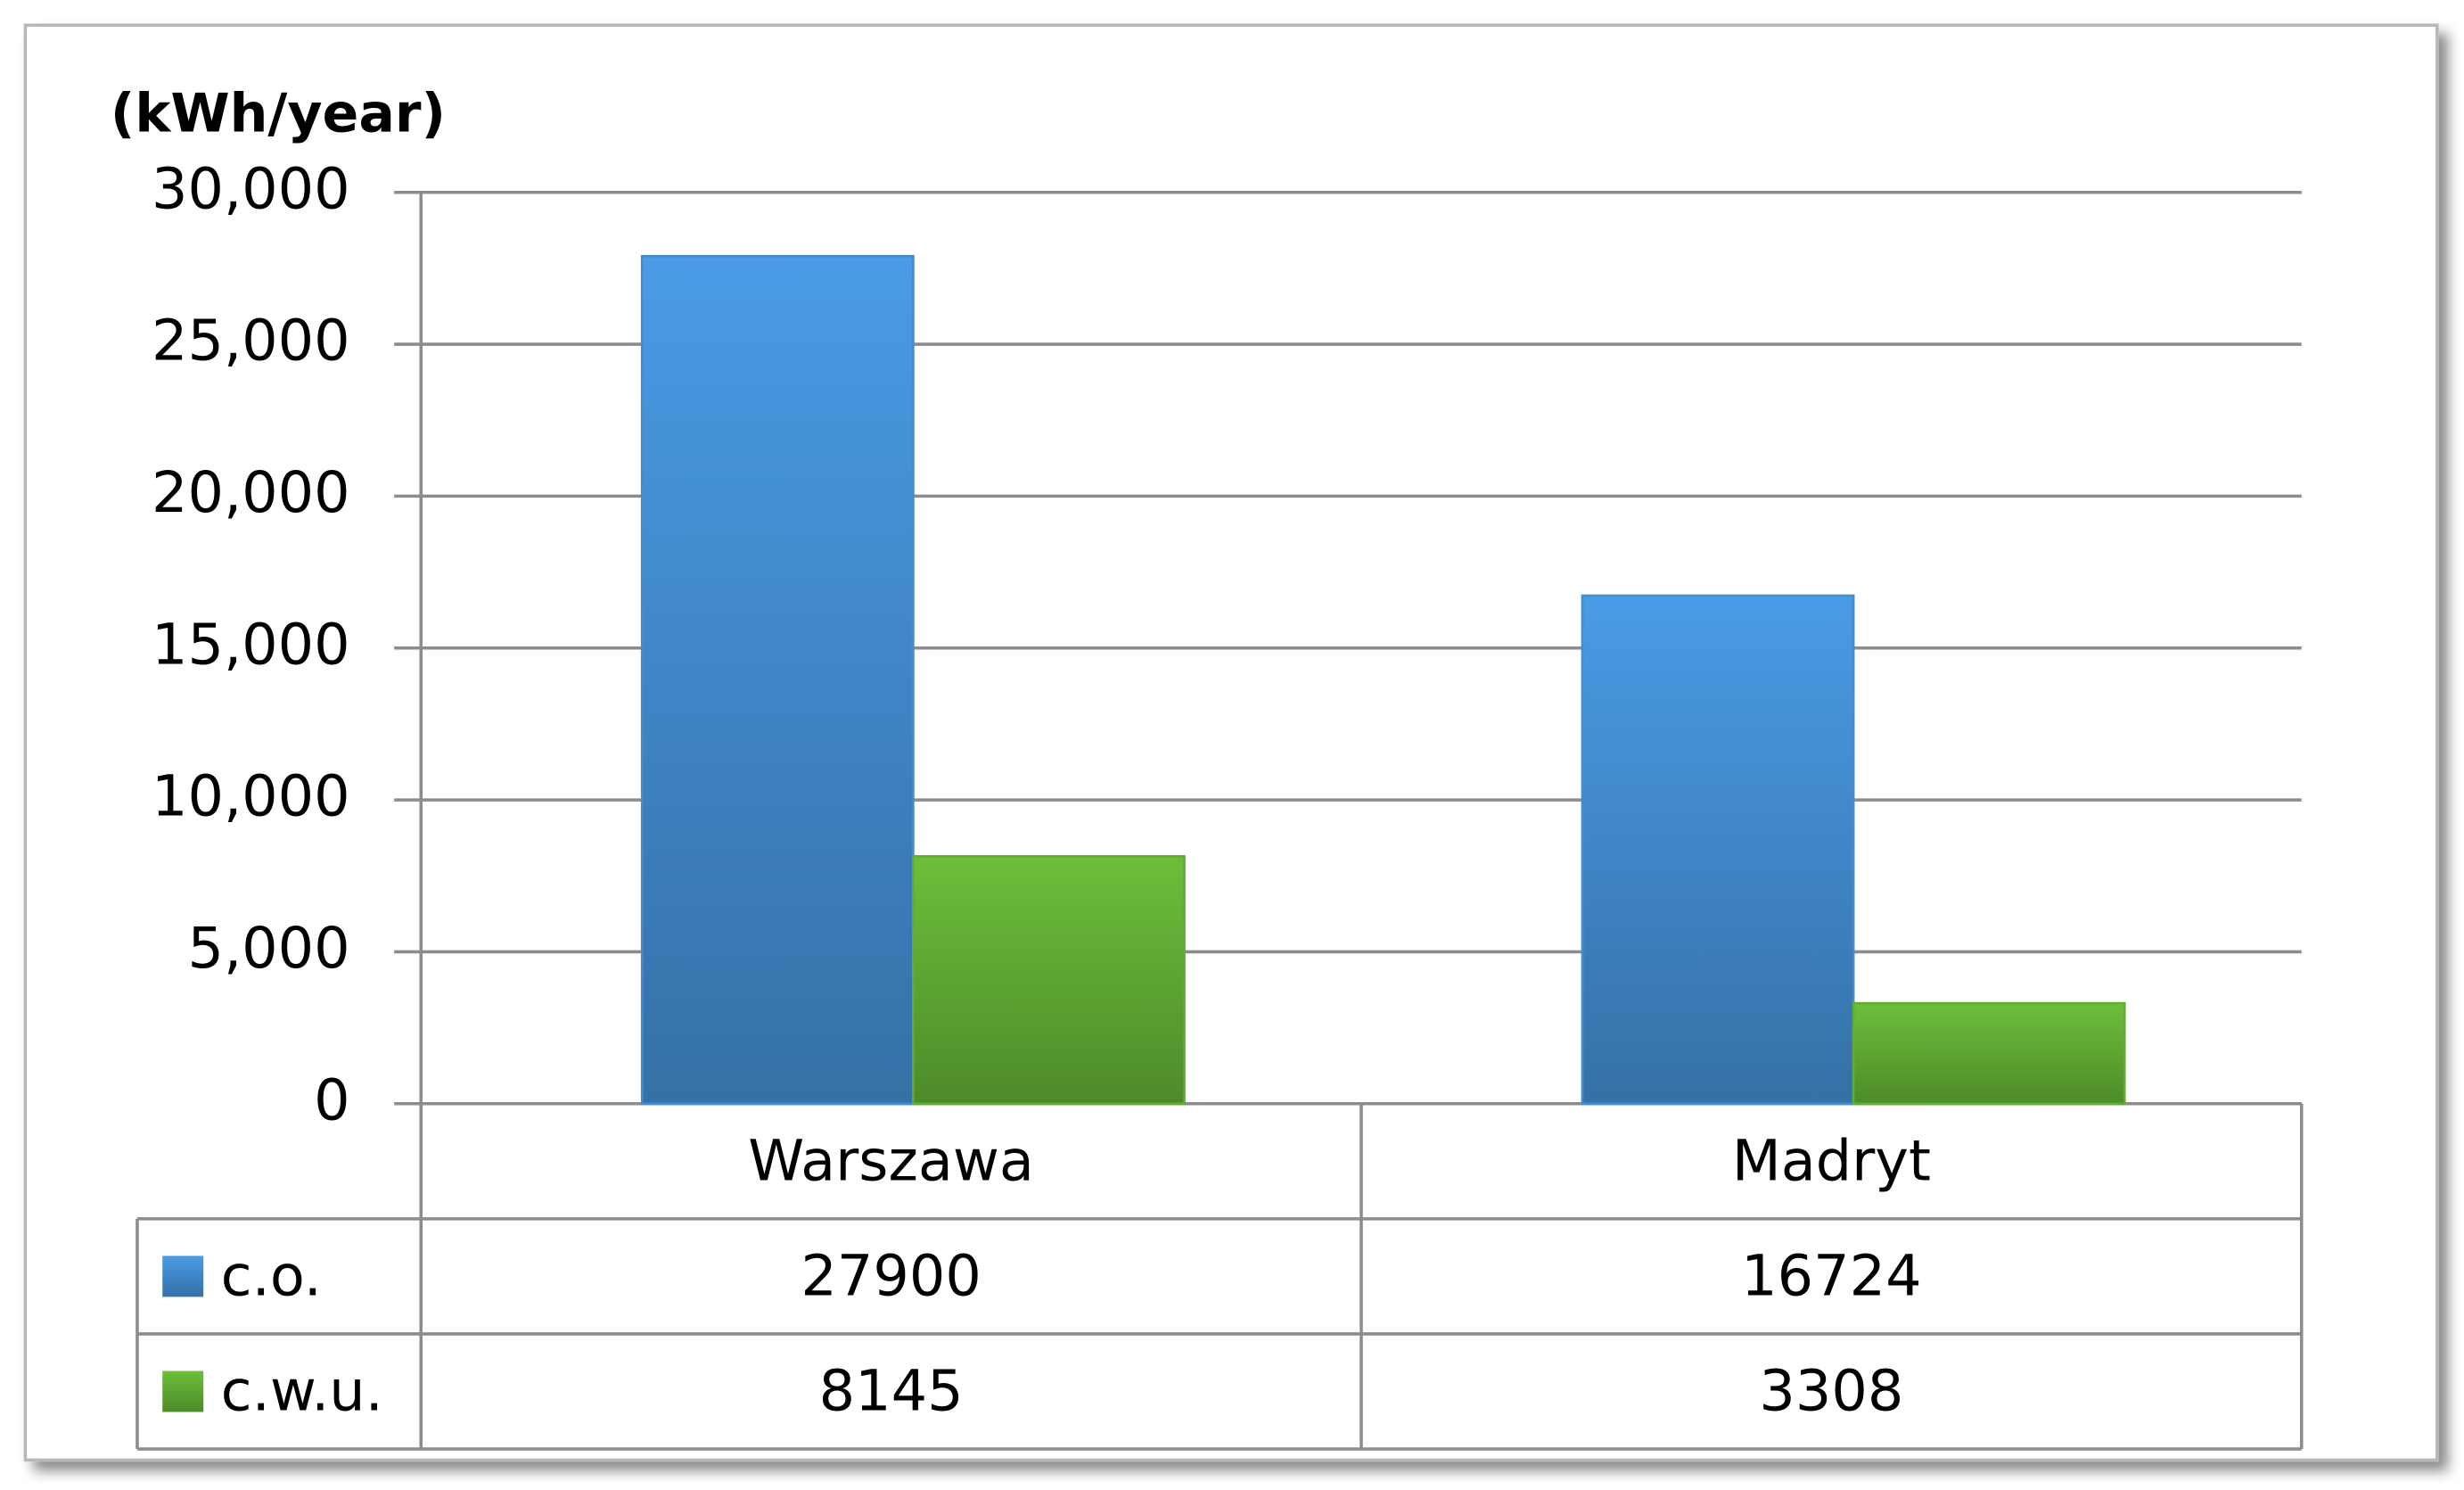  What do you see at coordinates (331, 1100) in the screenshot?
I see `y-tick-label: 0` at bounding box center [331, 1100].